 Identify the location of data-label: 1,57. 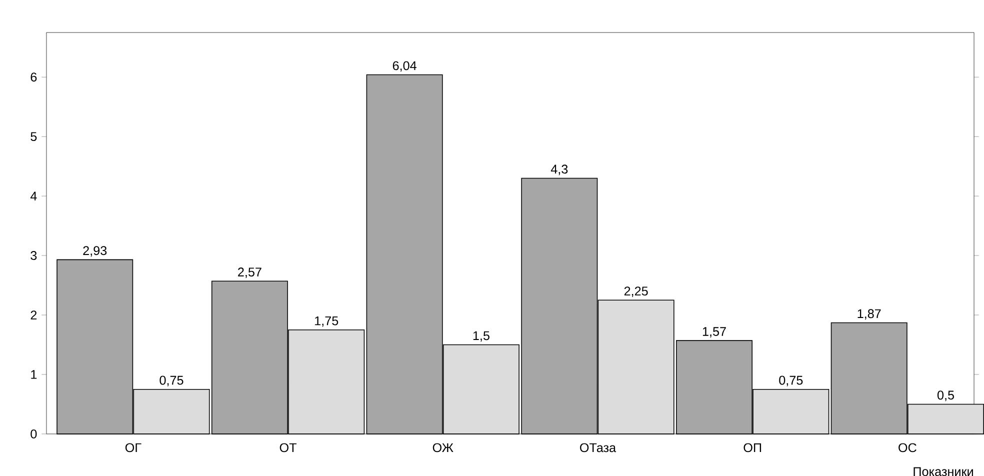
(714, 332).